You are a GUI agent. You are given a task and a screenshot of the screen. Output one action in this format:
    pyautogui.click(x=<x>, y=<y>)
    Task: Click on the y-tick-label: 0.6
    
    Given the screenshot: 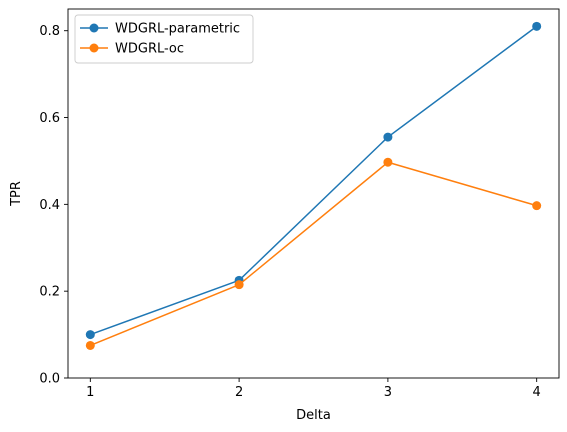 What is the action you would take?
    pyautogui.click(x=49, y=118)
    